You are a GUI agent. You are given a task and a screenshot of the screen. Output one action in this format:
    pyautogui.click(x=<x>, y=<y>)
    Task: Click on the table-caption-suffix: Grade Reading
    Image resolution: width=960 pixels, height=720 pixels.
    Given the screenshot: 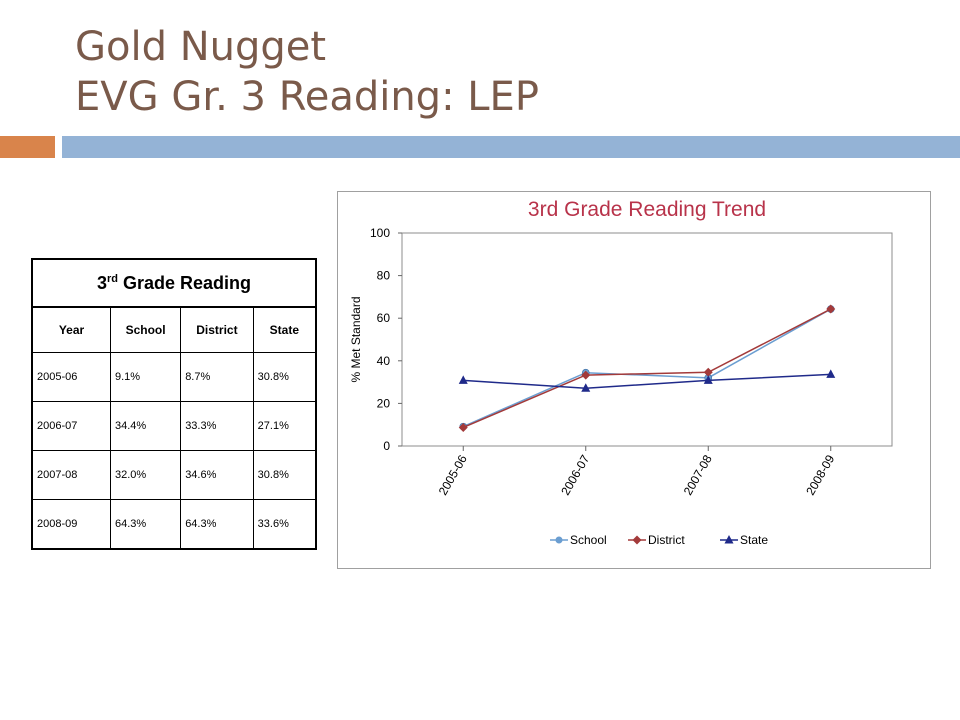 What is the action you would take?
    pyautogui.click(x=184, y=282)
    